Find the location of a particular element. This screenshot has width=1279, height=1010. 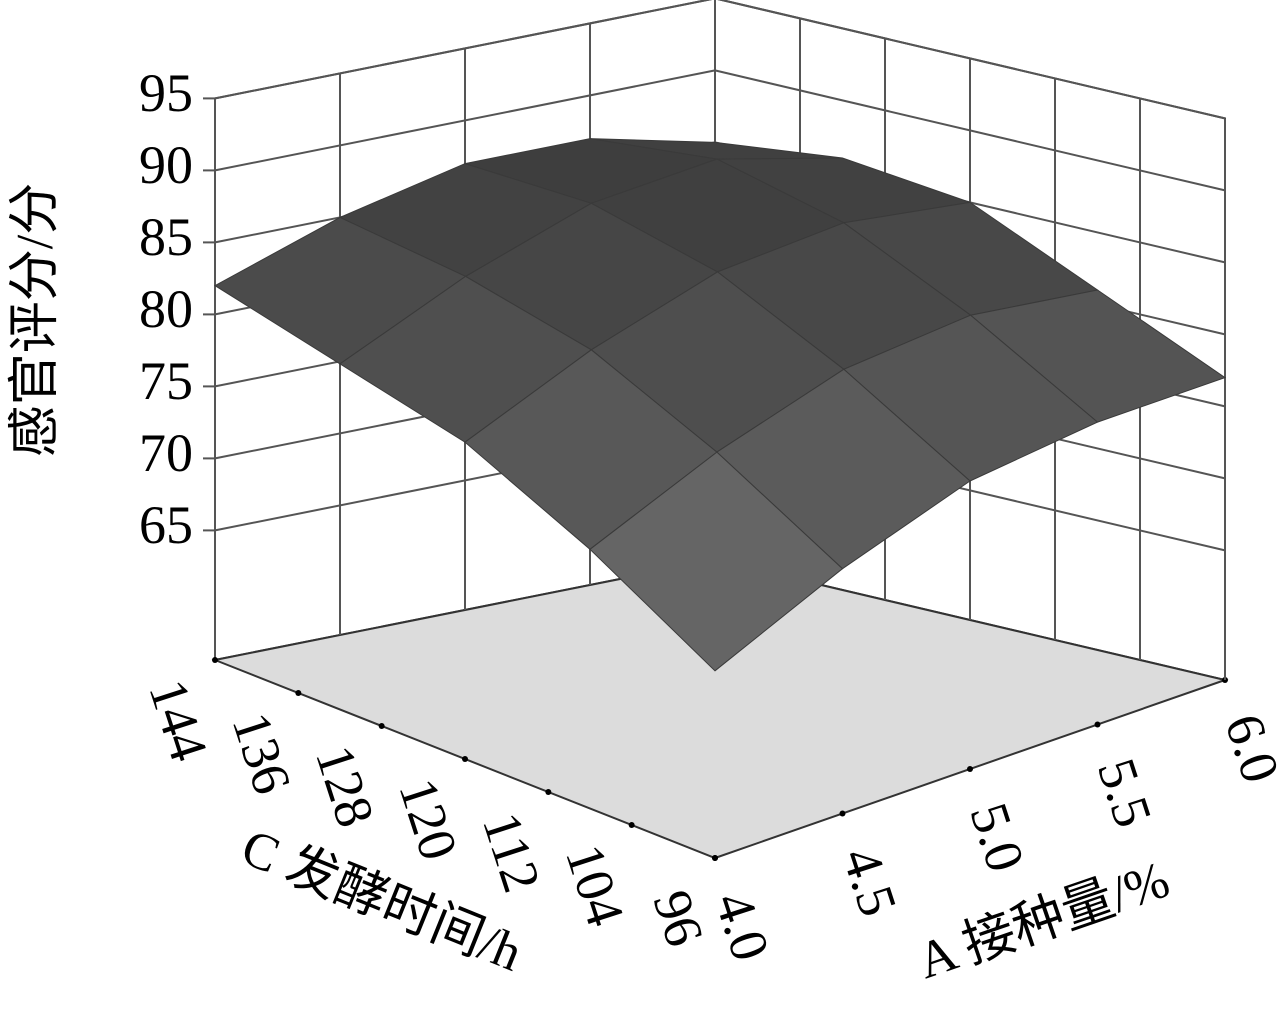

z-tick-label: 65 is located at coordinates (166, 525).